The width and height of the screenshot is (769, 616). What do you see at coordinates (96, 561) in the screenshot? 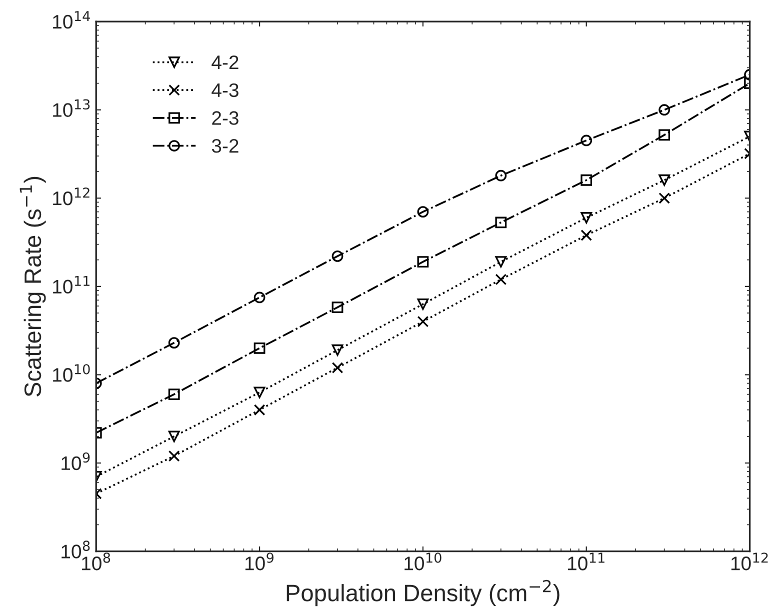
I see `x-tick-label: 10$^{8}$` at bounding box center [96, 561].